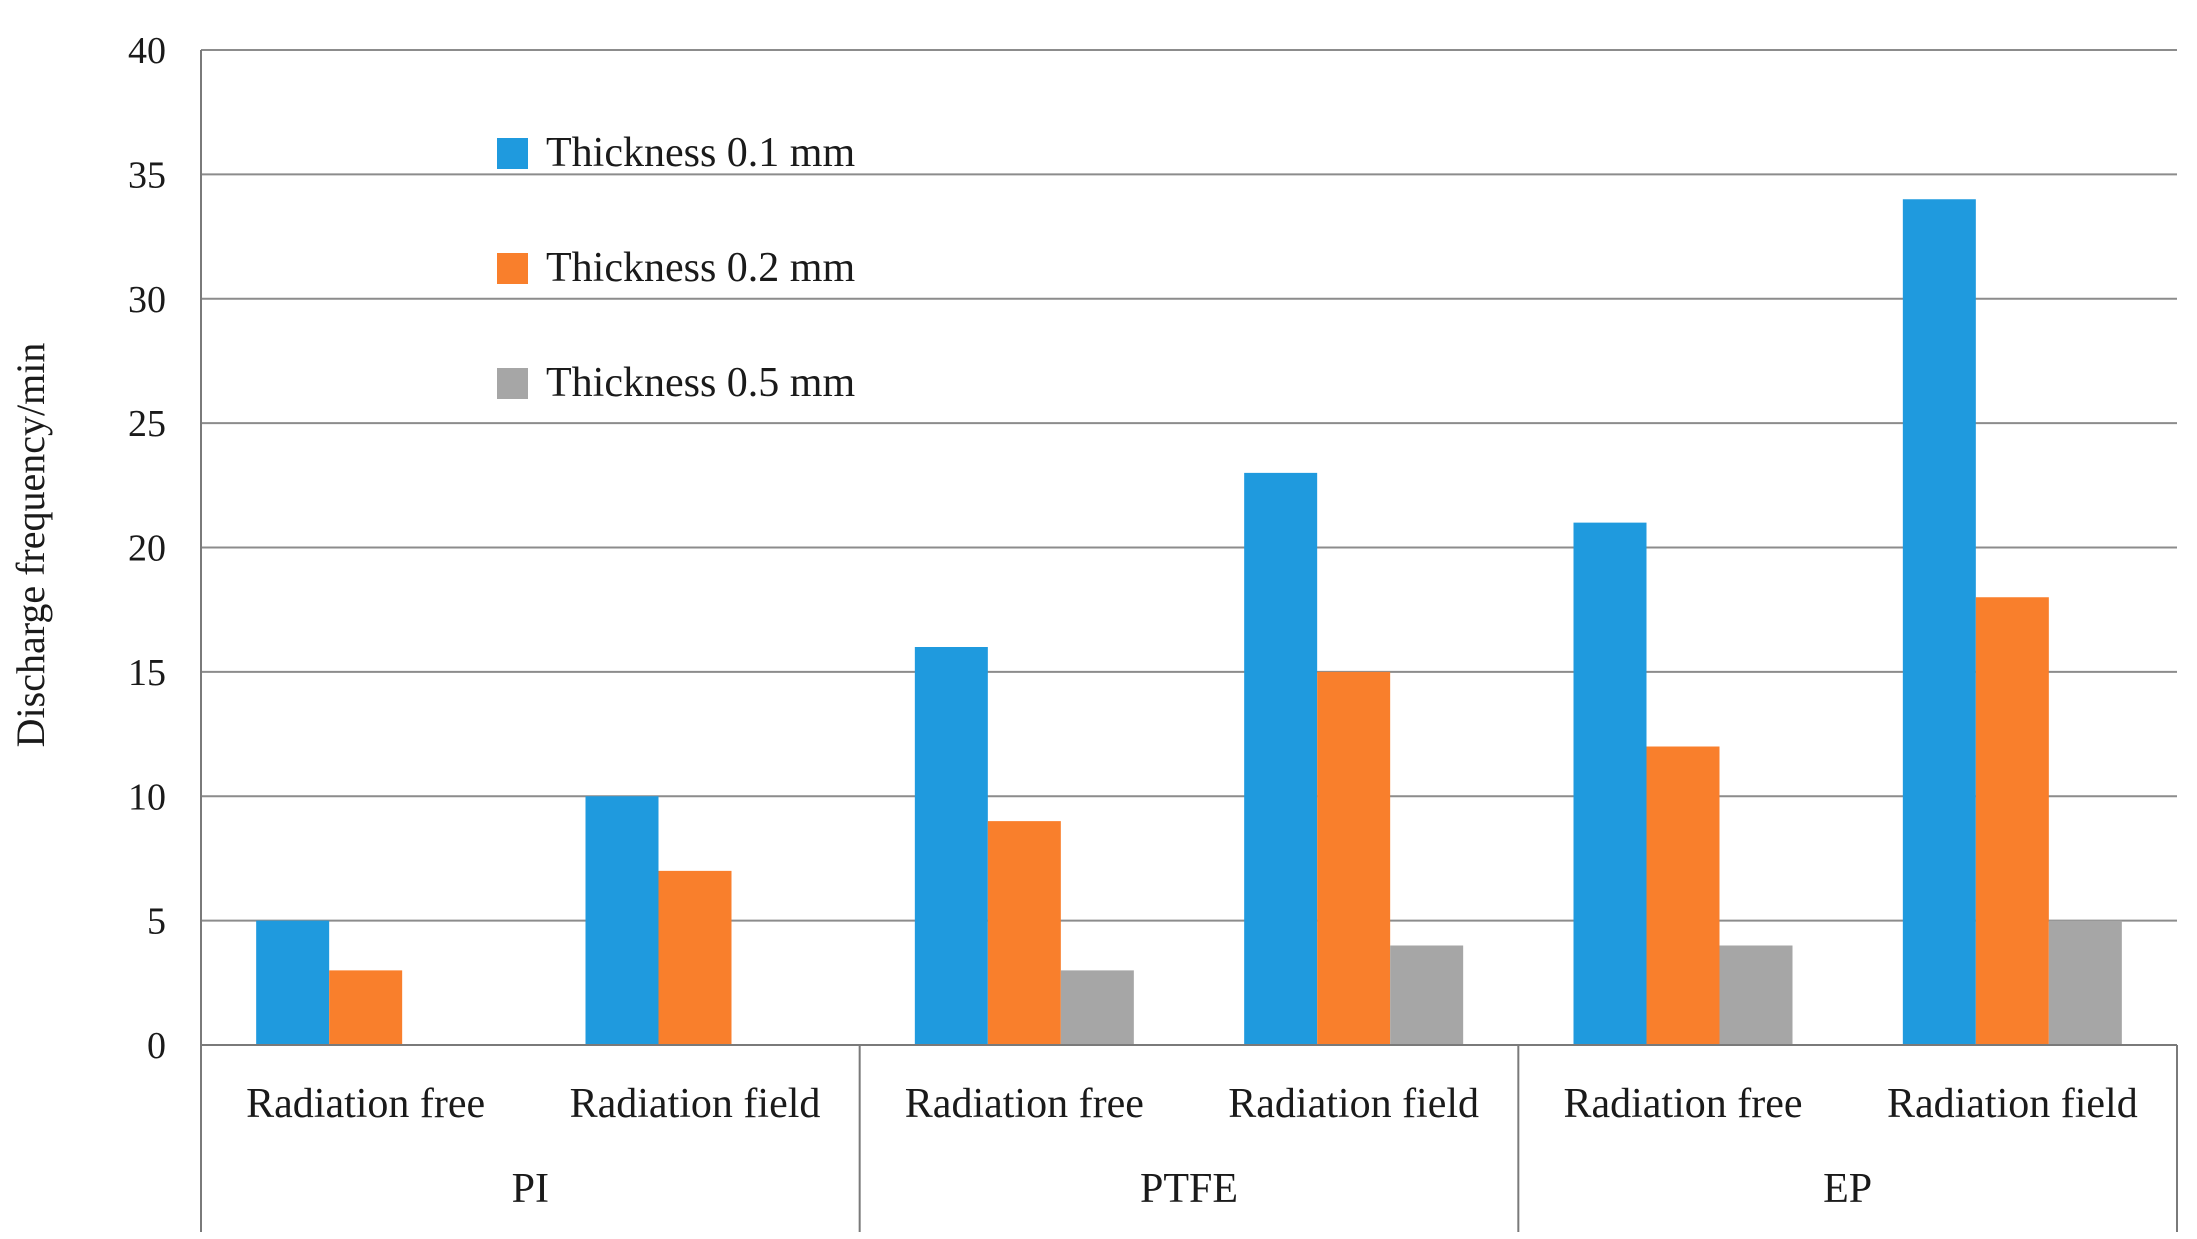 The image size is (2197, 1239). I want to click on x-group-labels: PI PTFE EP, so click(1345, 1138).